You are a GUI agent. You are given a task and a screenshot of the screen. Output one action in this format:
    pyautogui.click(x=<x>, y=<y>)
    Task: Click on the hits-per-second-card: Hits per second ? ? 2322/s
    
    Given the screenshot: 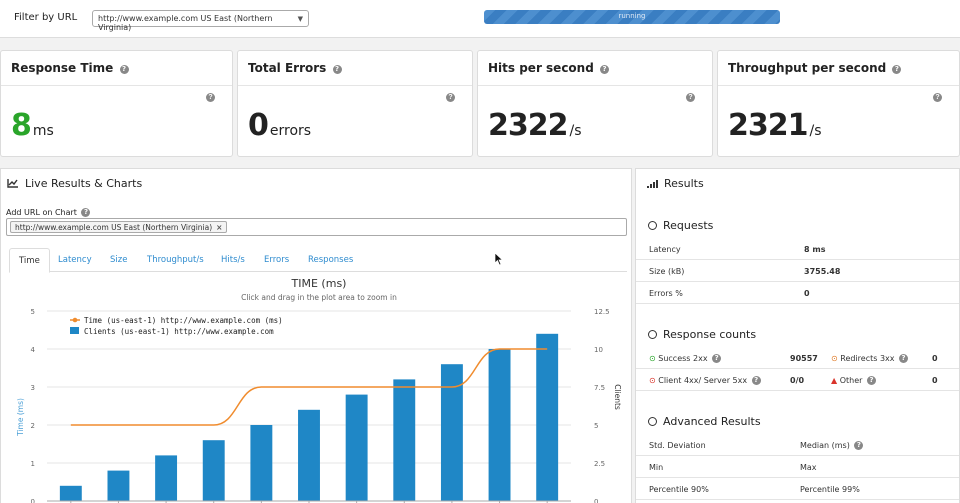 What is the action you would take?
    pyautogui.click(x=595, y=103)
    